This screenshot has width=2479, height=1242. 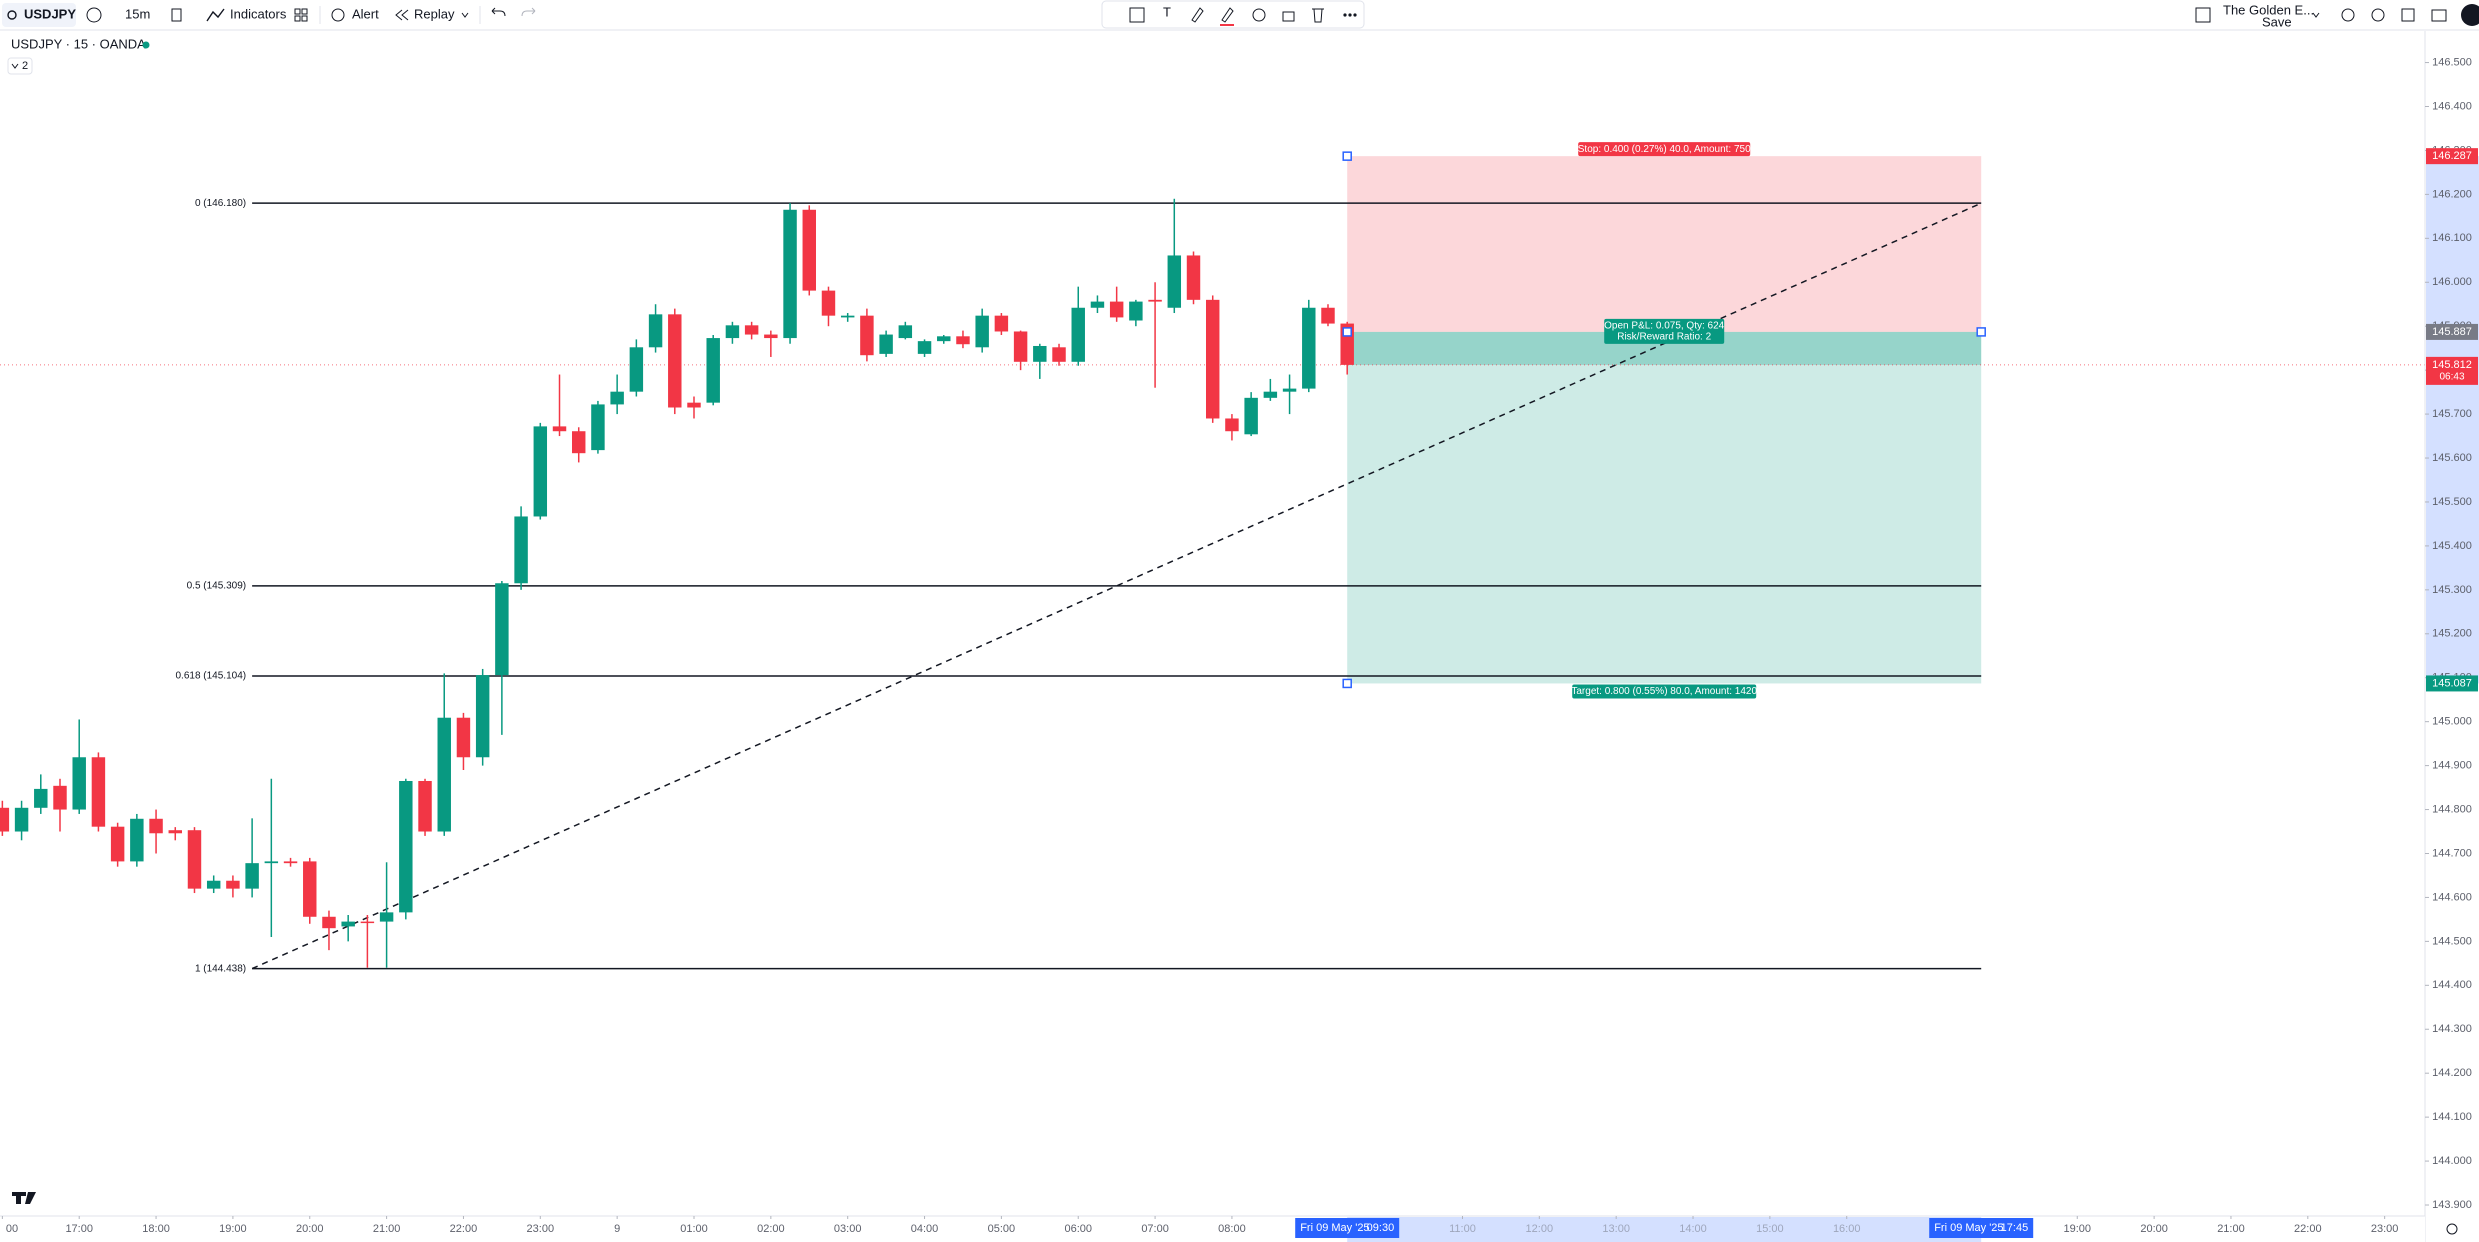 I want to click on y-tick-label: 144.100, so click(x=2452, y=1117).